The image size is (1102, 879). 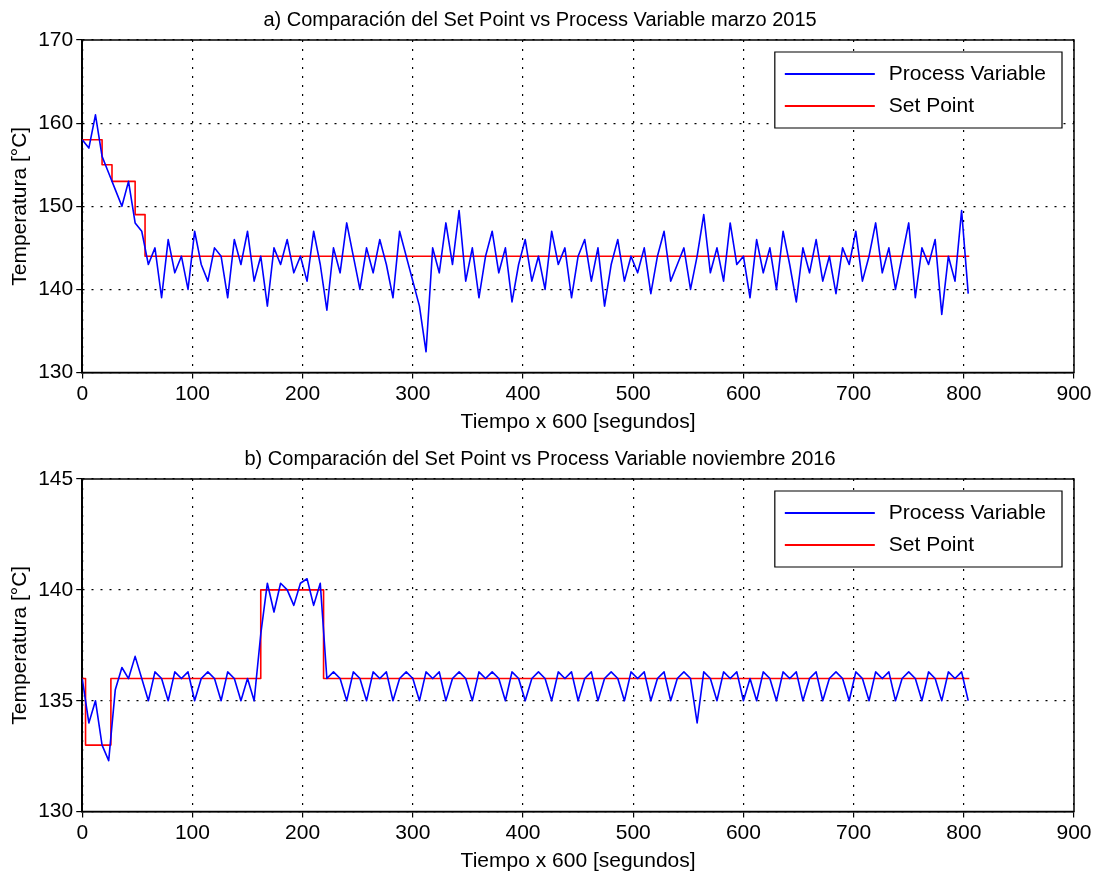 I want to click on y-tick-label: 145, so click(x=56, y=477).